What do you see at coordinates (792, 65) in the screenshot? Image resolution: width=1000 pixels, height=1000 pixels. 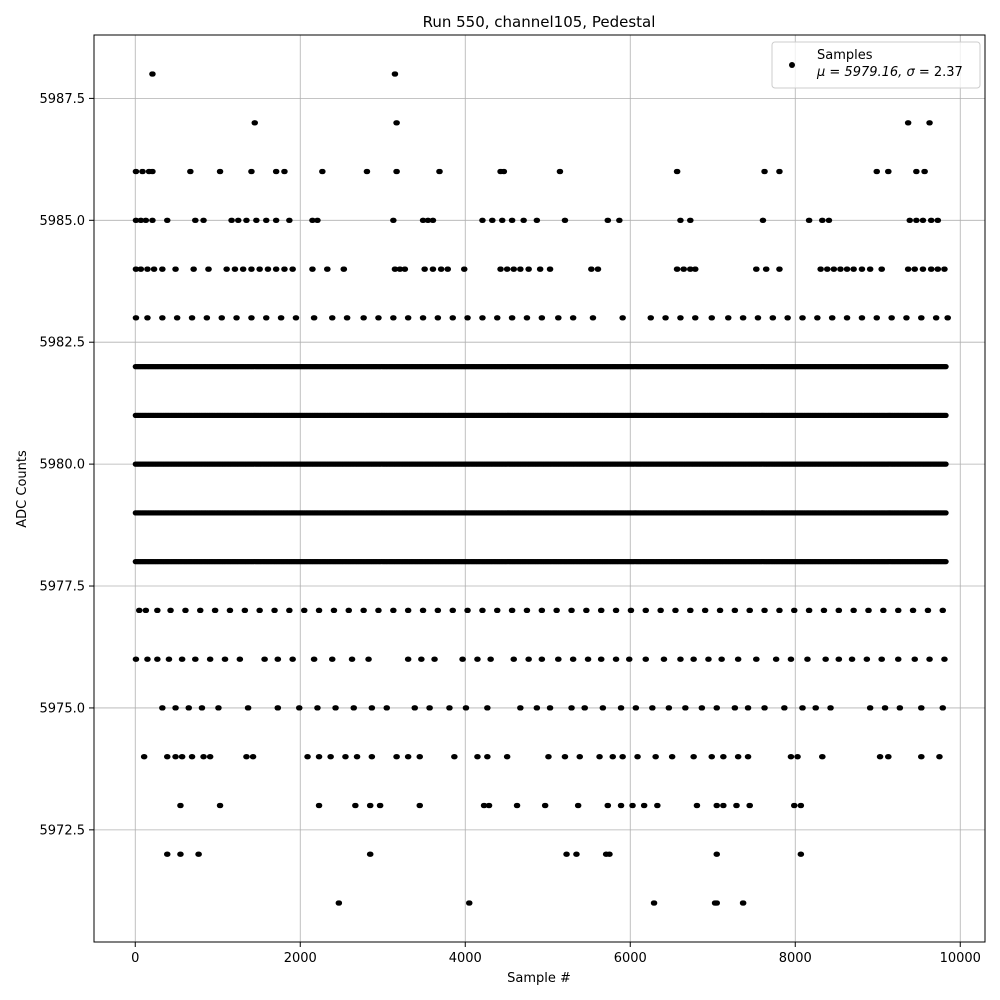 I see `legend-marker` at bounding box center [792, 65].